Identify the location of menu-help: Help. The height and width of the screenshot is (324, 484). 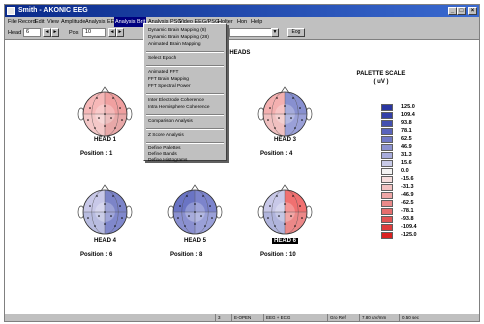
(257, 22).